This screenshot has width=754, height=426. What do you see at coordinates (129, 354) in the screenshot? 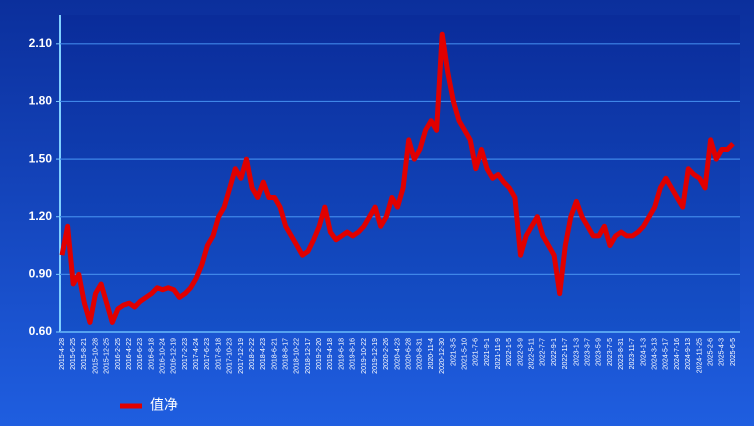
I see `x-tick-label: 2016-4-22` at bounding box center [129, 354].